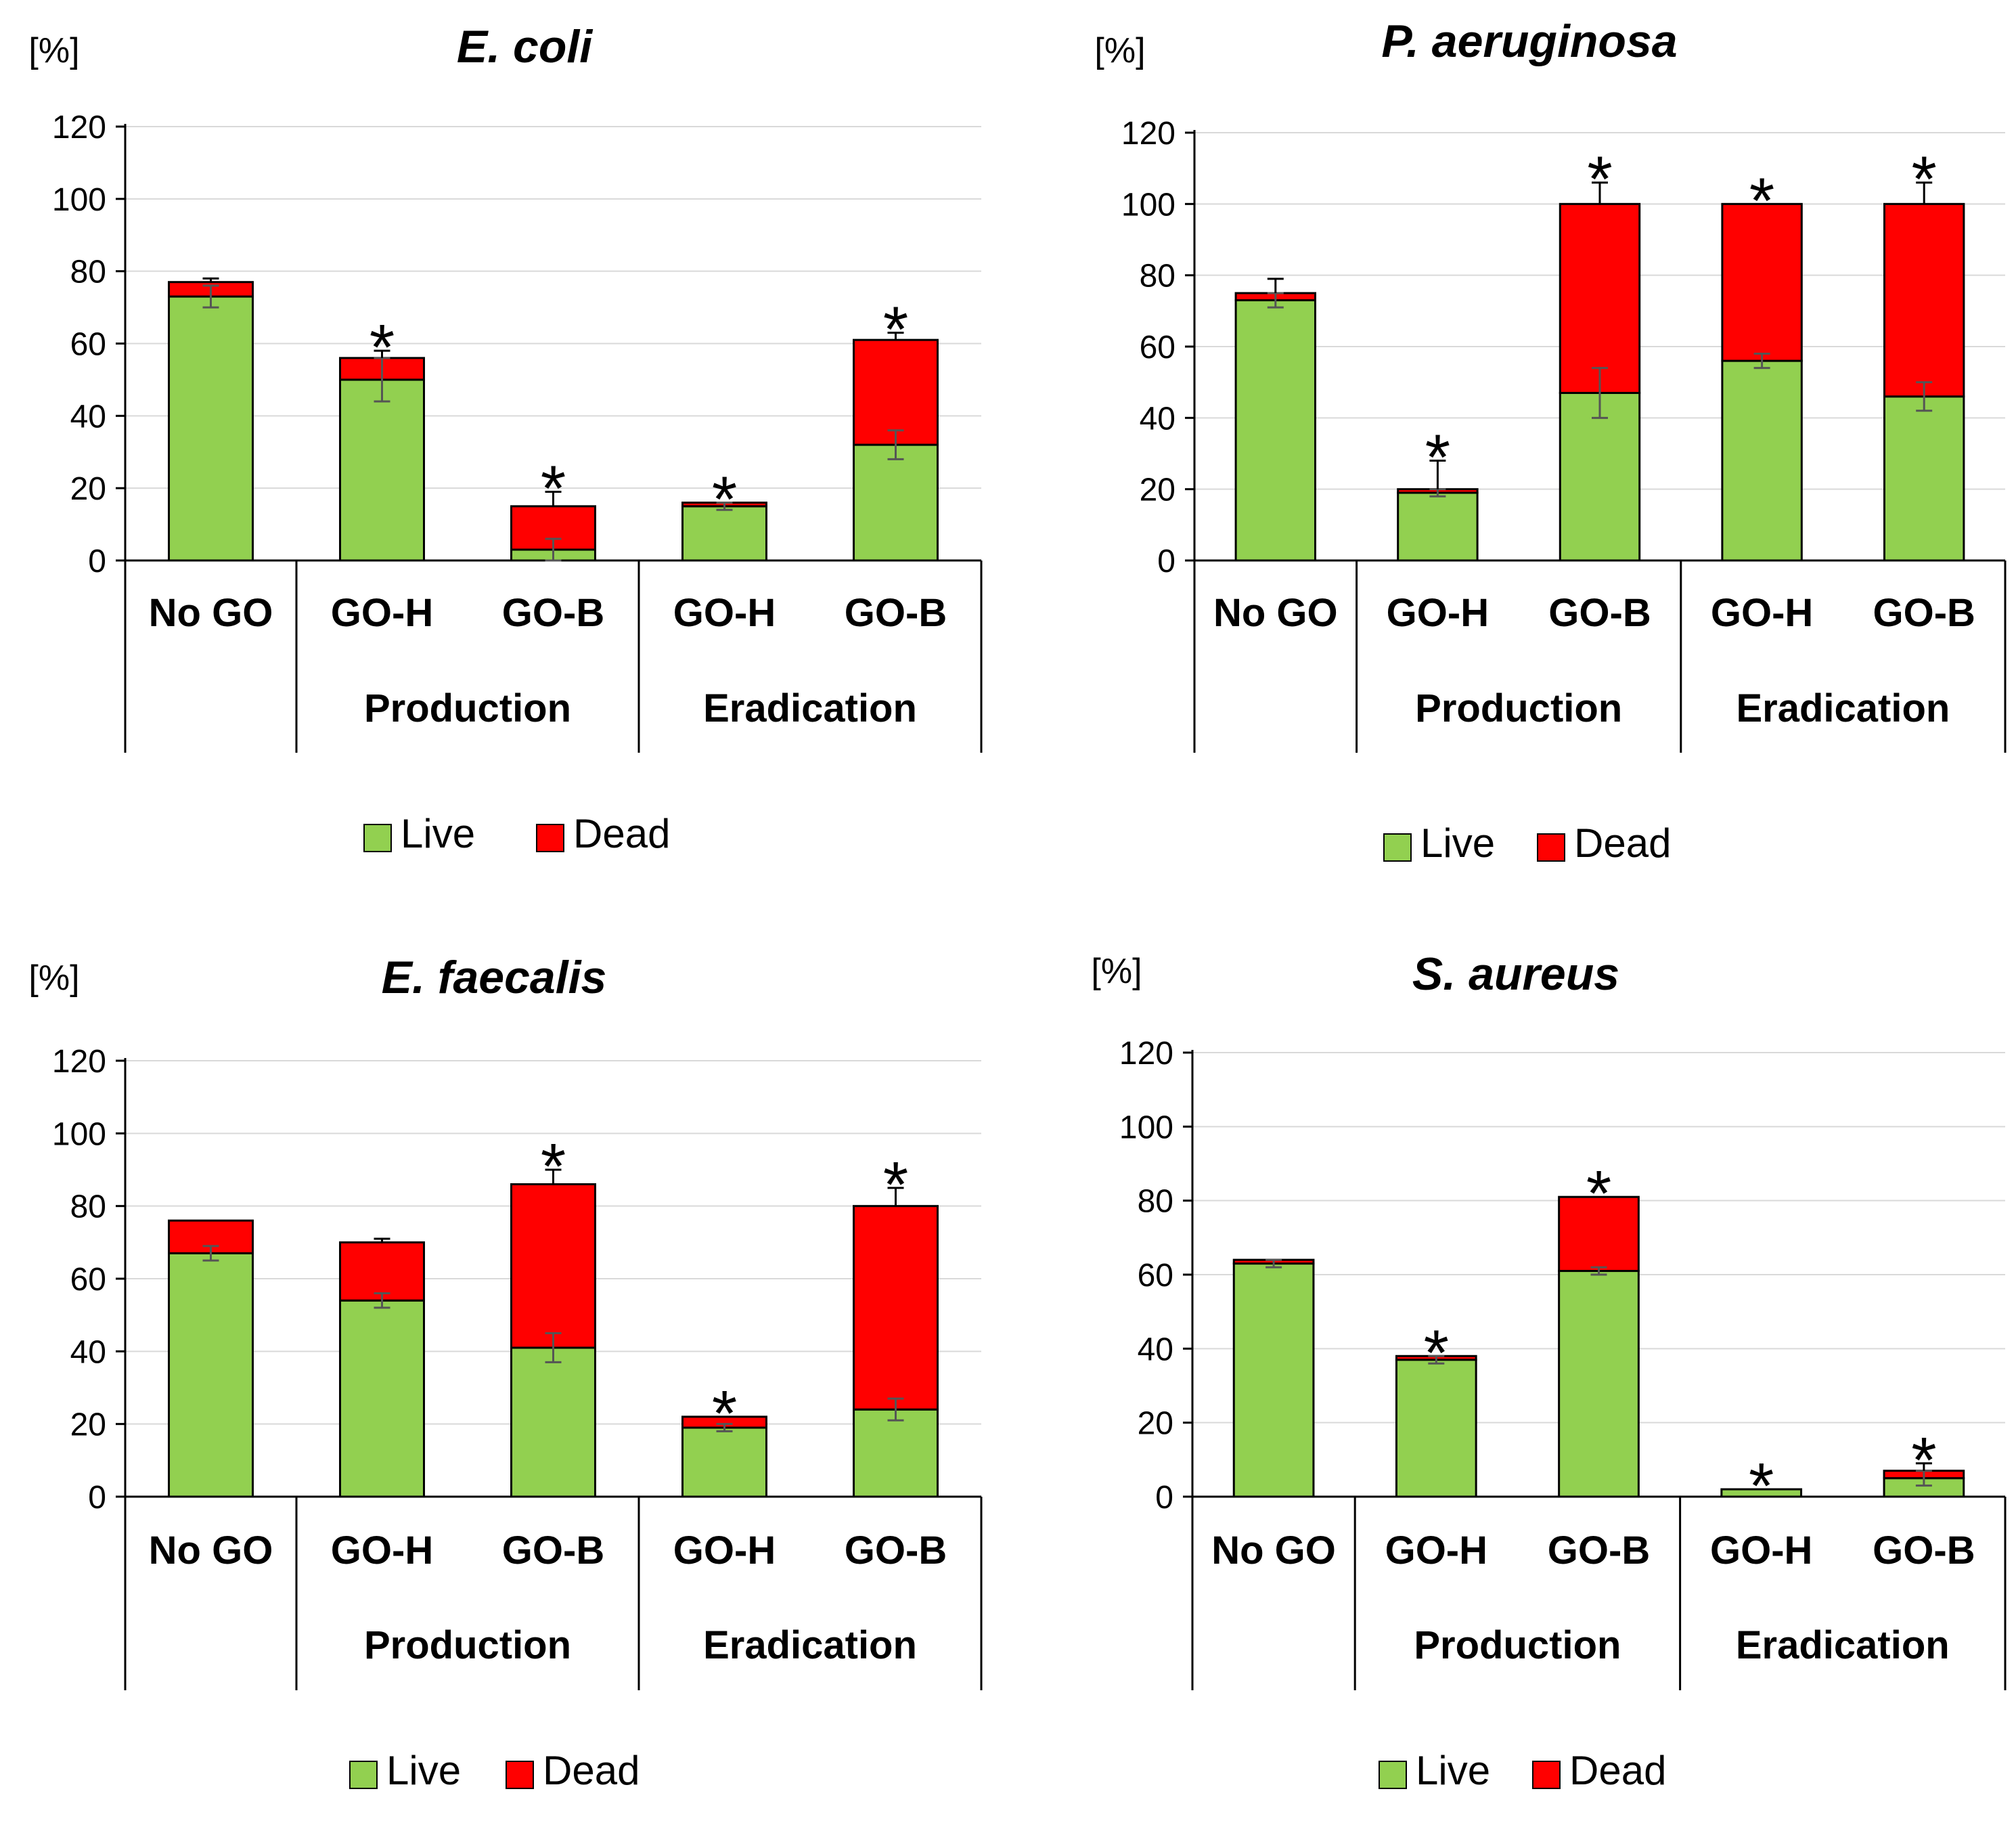 This screenshot has height=1827, width=2016. Describe the element at coordinates (1529, 41) in the screenshot. I see `chart-title: P. aeruginosa` at that location.